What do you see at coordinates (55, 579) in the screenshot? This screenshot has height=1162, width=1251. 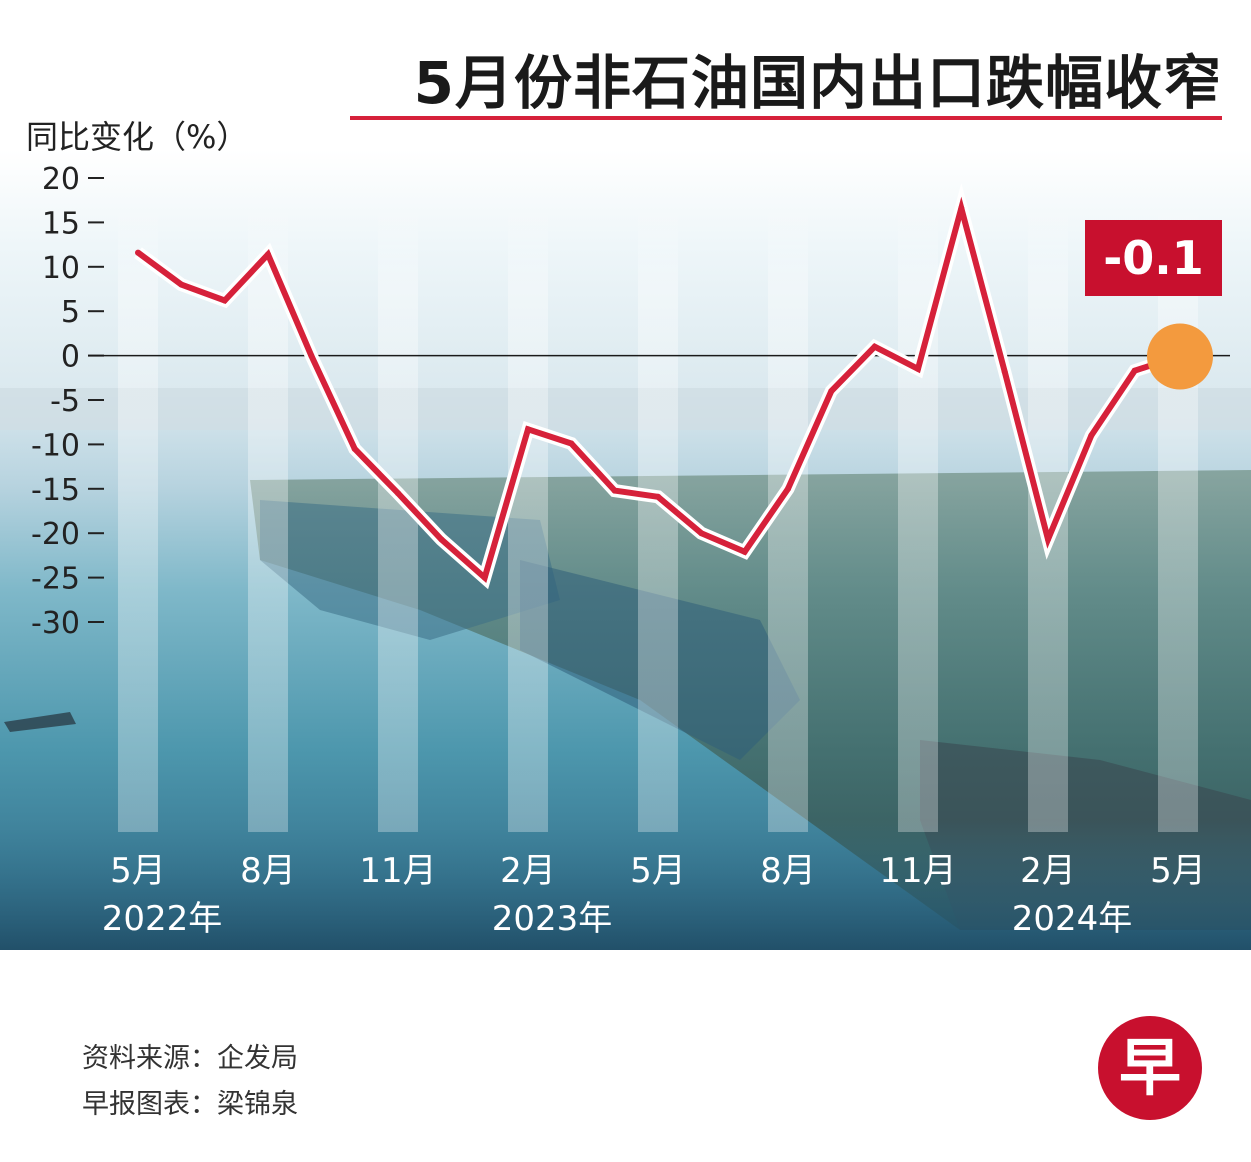 I see `y-tick-label: -25` at bounding box center [55, 579].